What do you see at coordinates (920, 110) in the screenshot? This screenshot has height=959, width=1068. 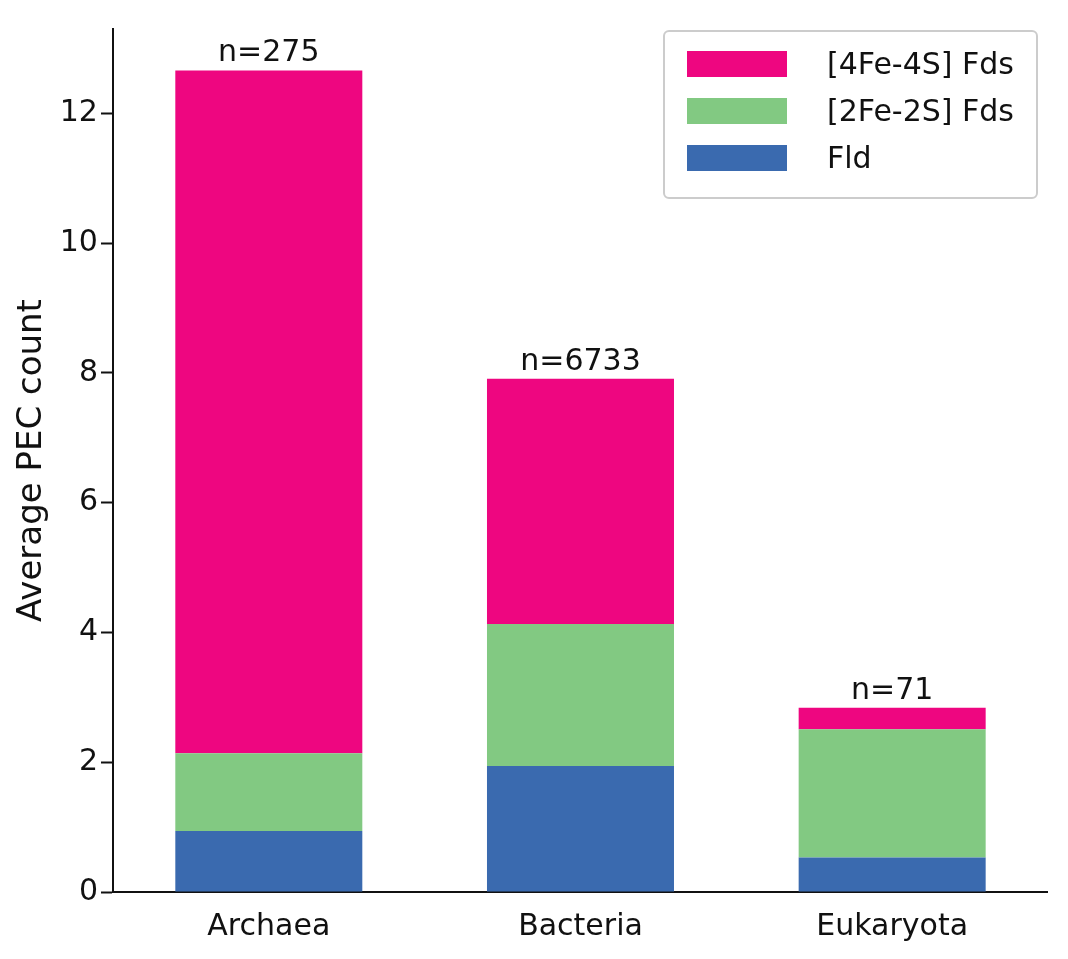 I see `legend-label: [2Fe-2S] Fds` at bounding box center [920, 110].